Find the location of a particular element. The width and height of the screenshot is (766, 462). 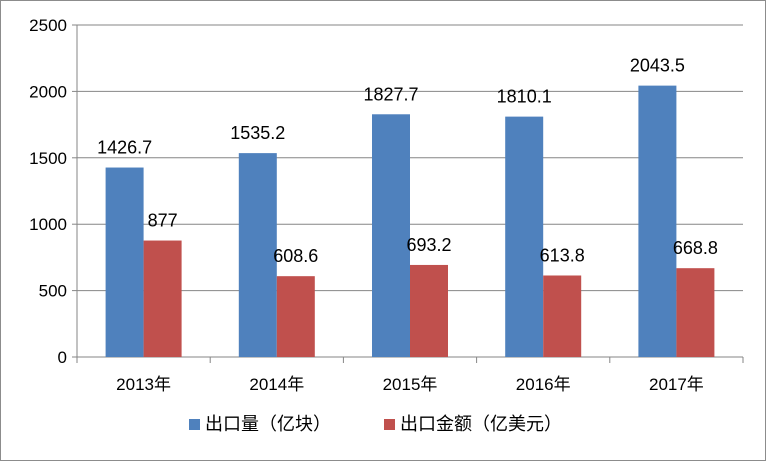

x-category-label: 2013年 is located at coordinates (143, 384).